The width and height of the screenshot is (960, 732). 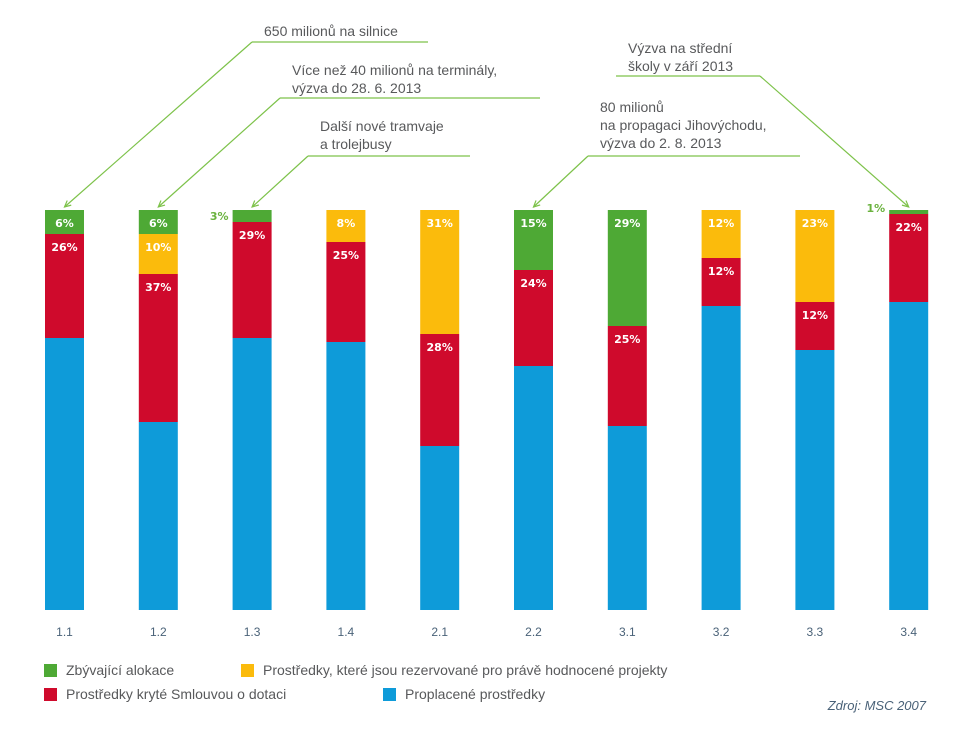 What do you see at coordinates (252, 216) in the screenshot?
I see `bar-1.3-zbyvajici-alokace` at bounding box center [252, 216].